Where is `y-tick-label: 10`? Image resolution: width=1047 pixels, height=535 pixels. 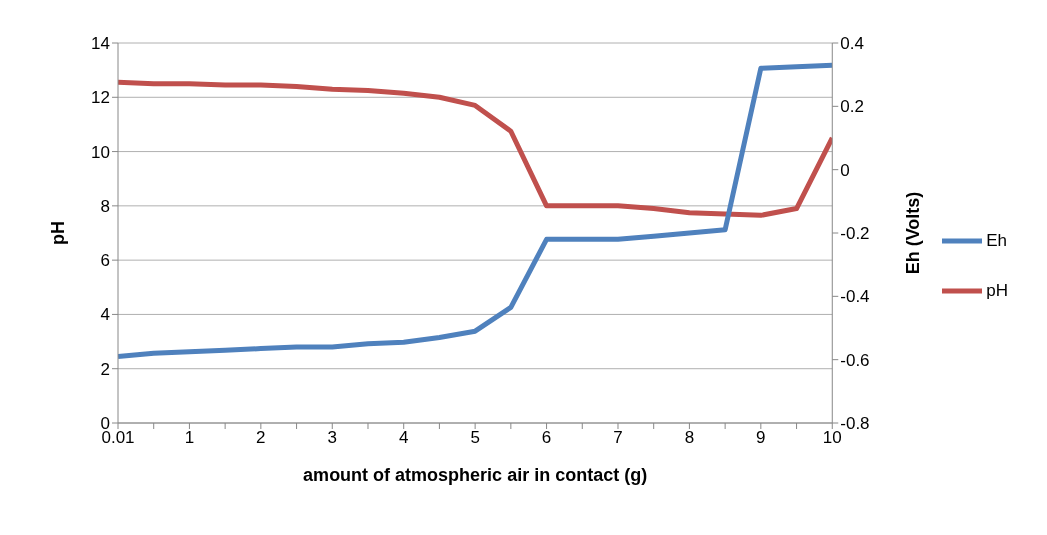 y-tick-label: 10 is located at coordinates (100, 152).